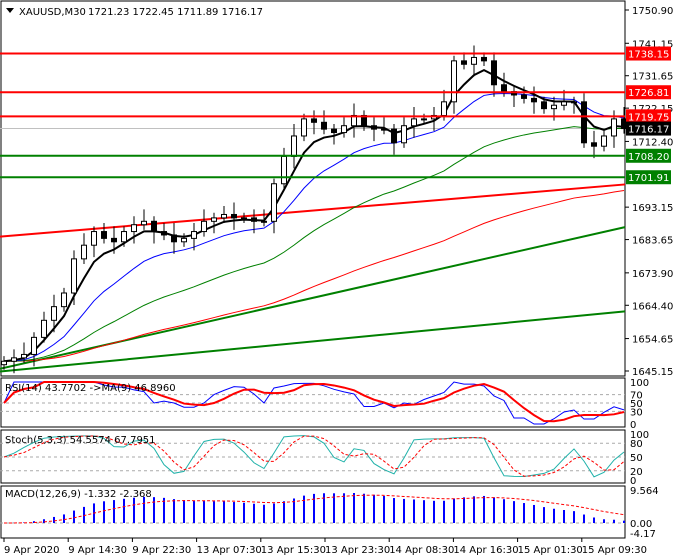 The width and height of the screenshot is (700, 560). Describe the element at coordinates (80, 440) in the screenshot. I see `stoch-label: Stoch(5,3,3) 54.5574 67.7951` at that location.